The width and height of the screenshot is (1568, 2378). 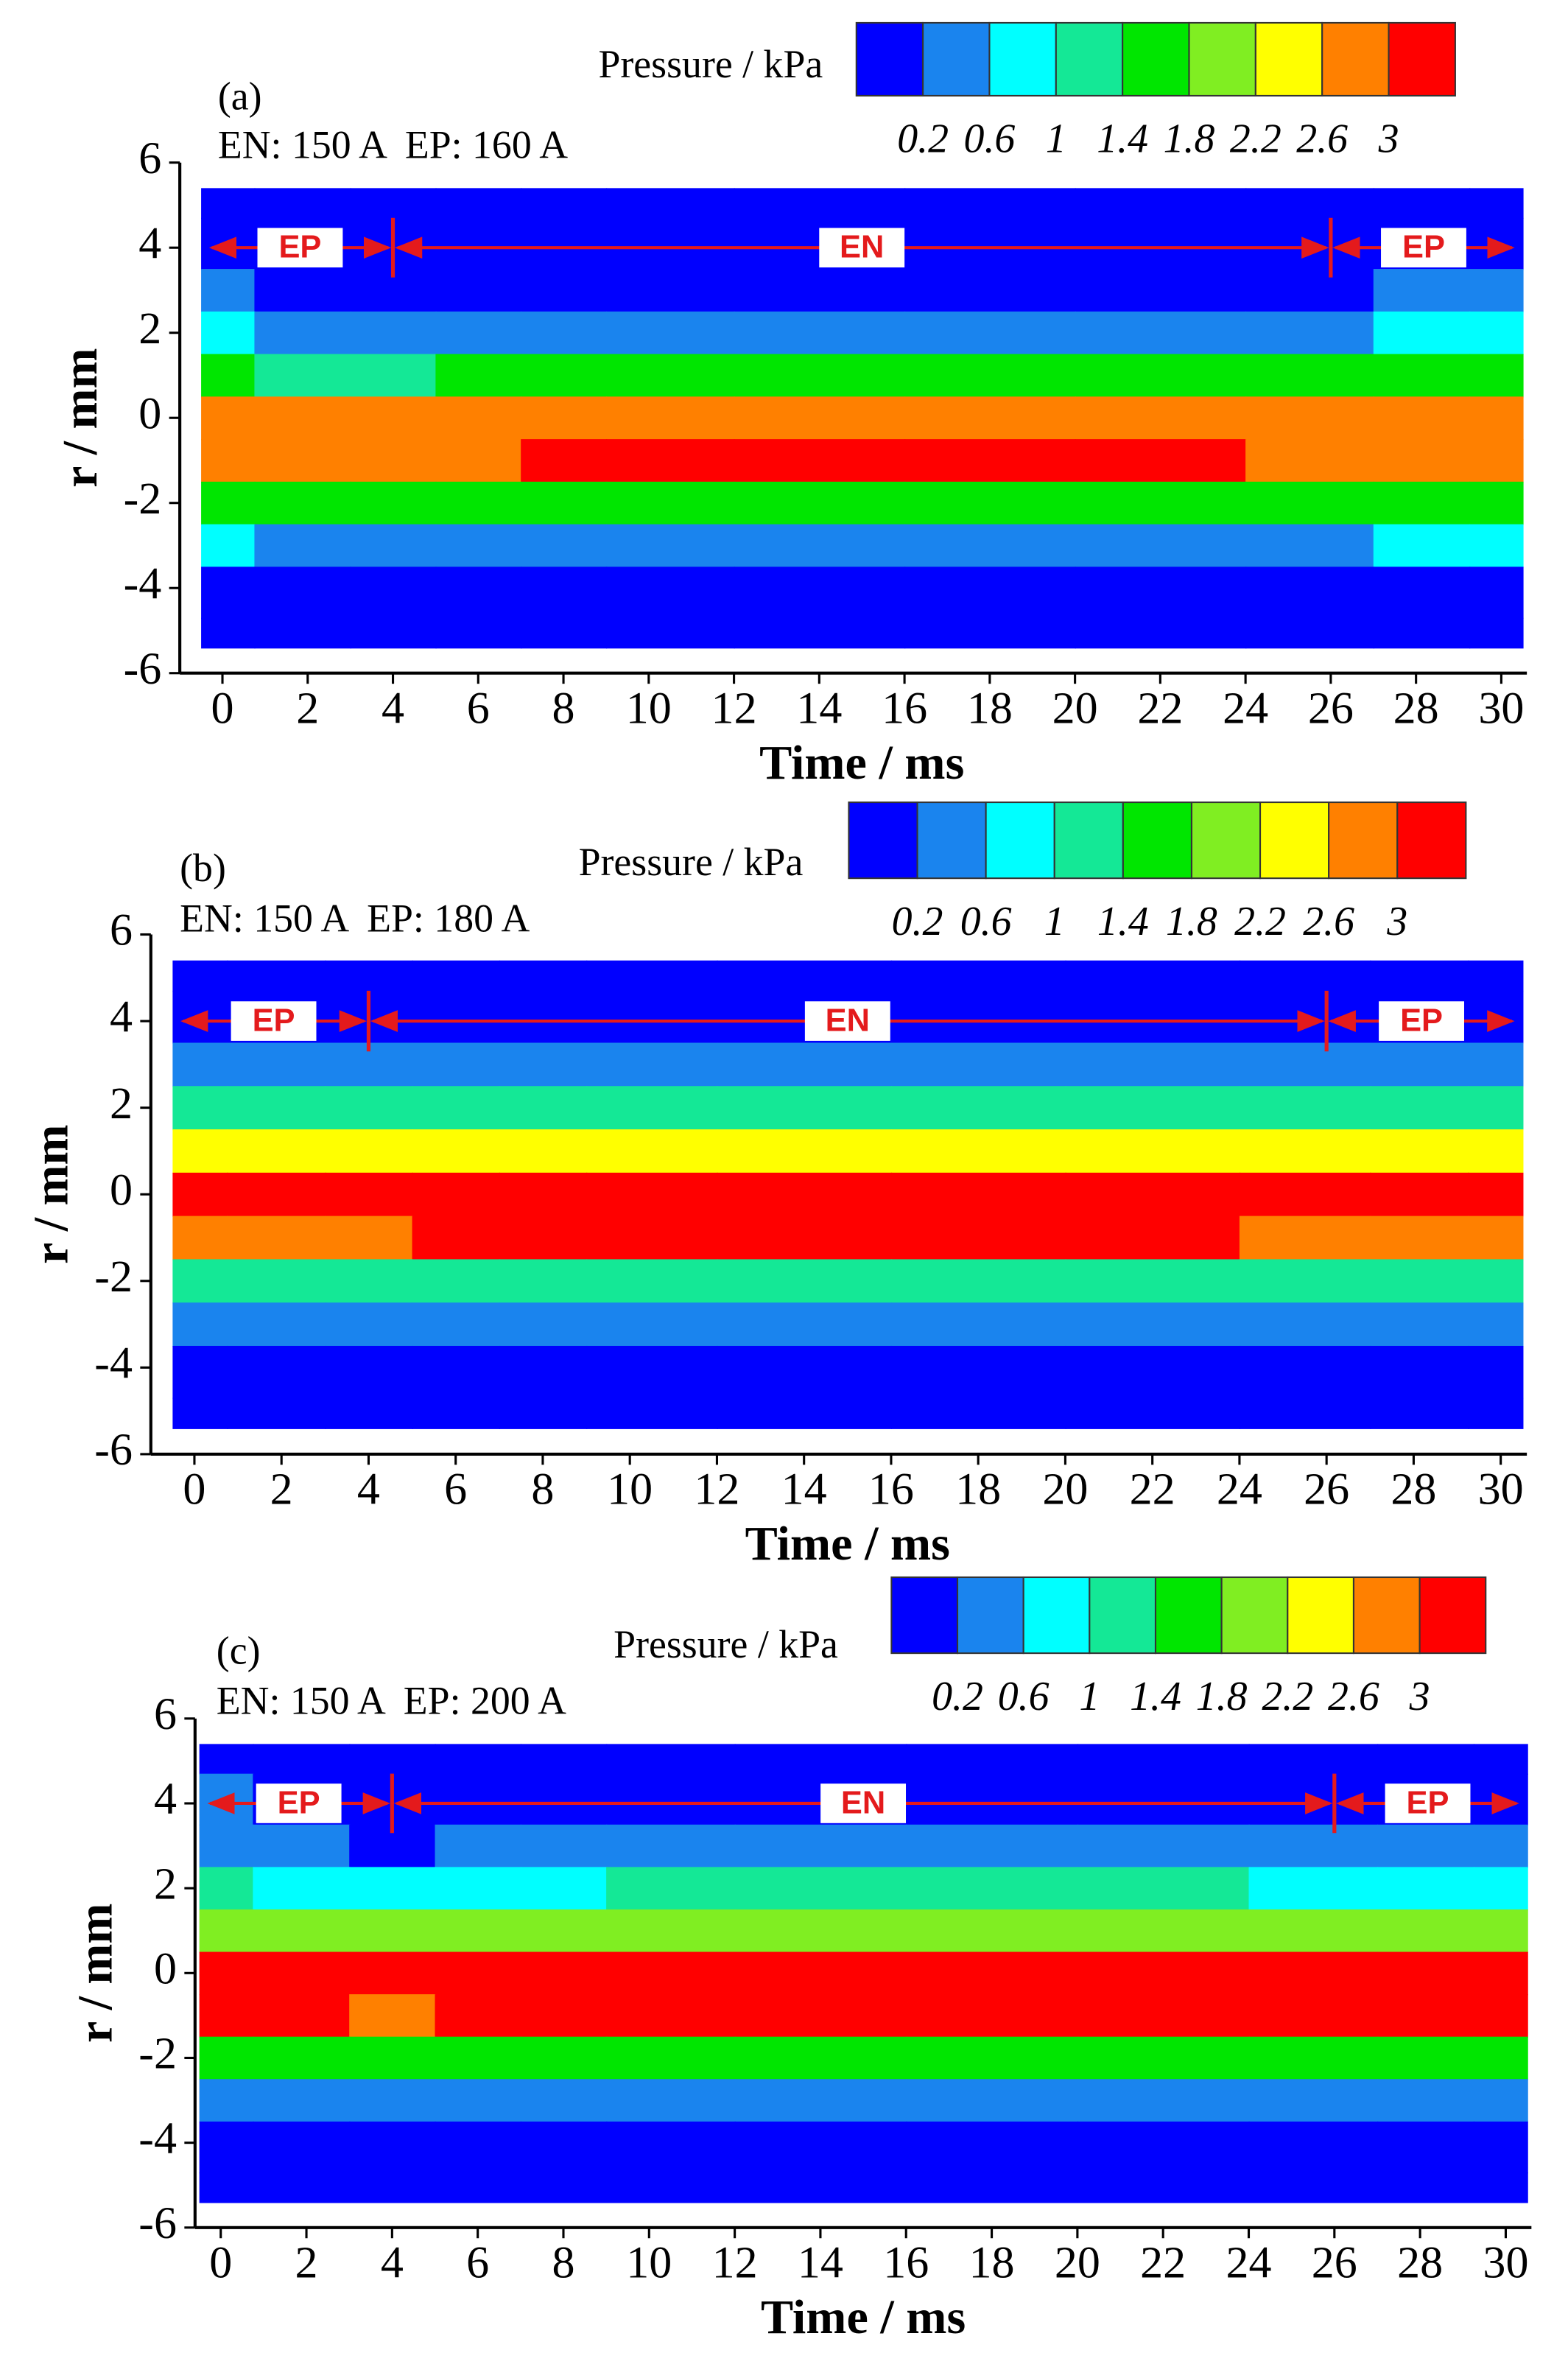 What do you see at coordinates (121, 1190) in the screenshot?
I see `y-tick-label: 0` at bounding box center [121, 1190].